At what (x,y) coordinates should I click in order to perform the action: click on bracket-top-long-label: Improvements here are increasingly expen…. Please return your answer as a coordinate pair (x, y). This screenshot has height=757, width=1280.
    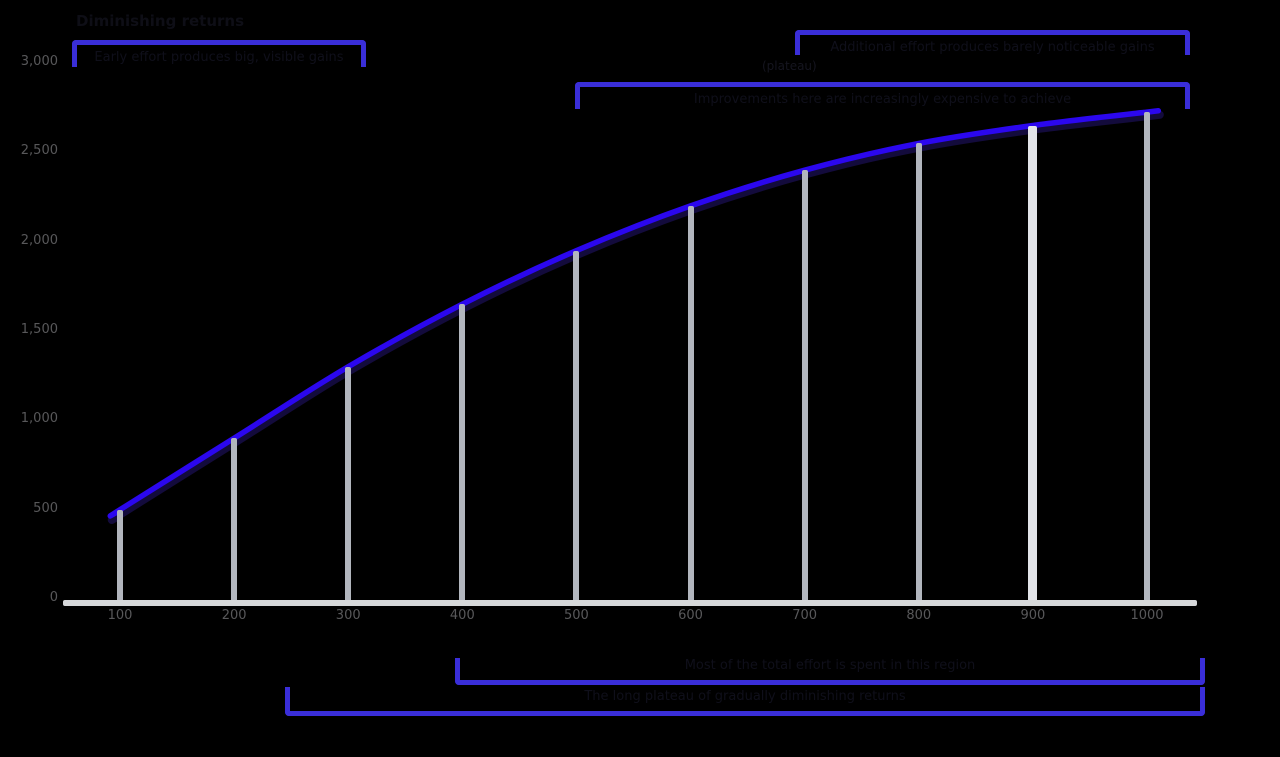
    Looking at the image, I should click on (882, 99).